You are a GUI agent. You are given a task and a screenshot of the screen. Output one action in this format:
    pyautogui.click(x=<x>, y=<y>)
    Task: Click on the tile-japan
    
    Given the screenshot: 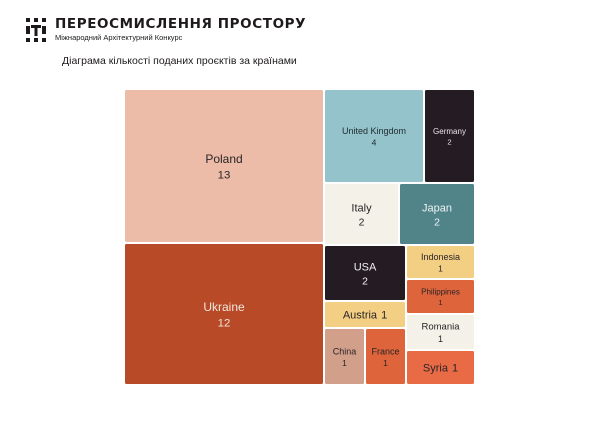 What is the action you would take?
    pyautogui.click(x=437, y=214)
    